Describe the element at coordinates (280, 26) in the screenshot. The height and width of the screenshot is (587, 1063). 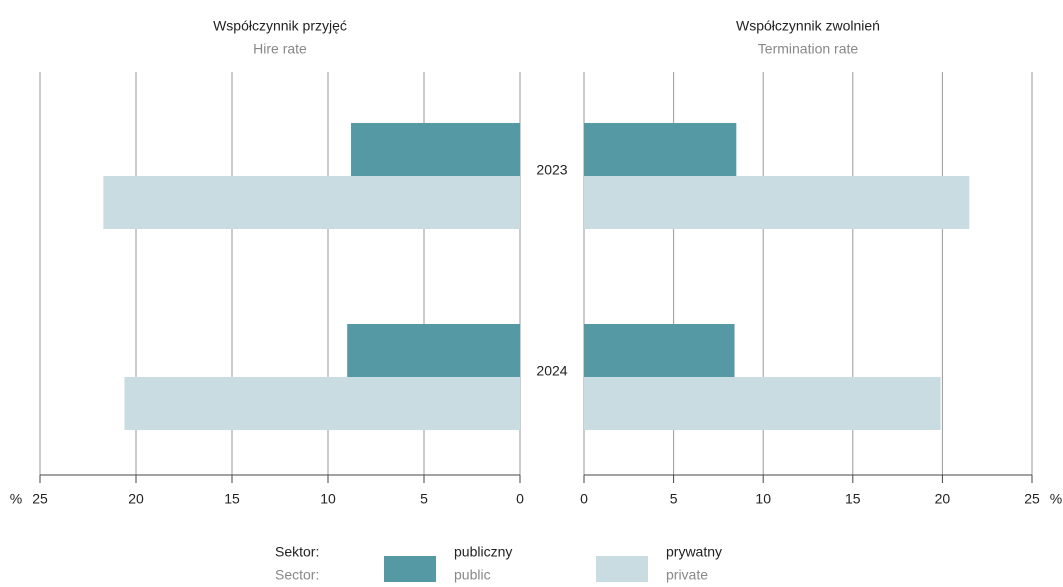
I see `panel-title: Współczynnik przyjęć` at that location.